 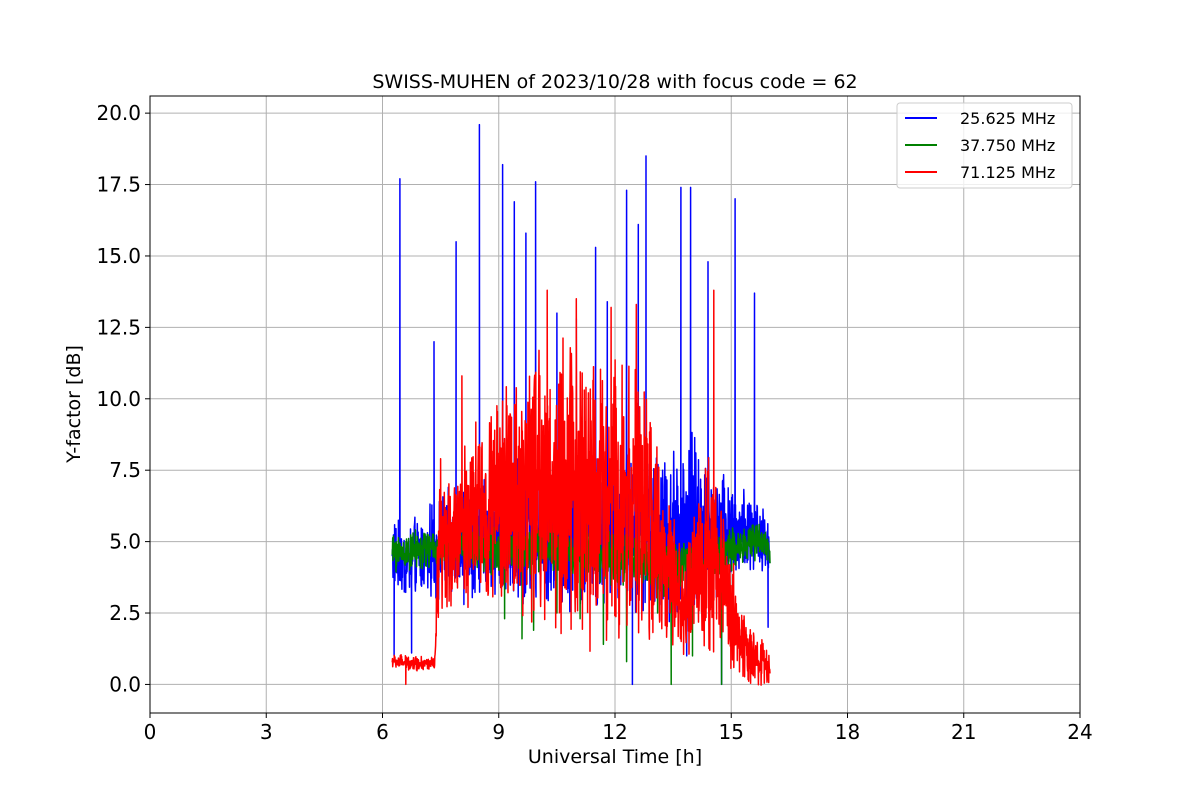 What do you see at coordinates (118, 185) in the screenshot?
I see `y-tick-label: 17.5` at bounding box center [118, 185].